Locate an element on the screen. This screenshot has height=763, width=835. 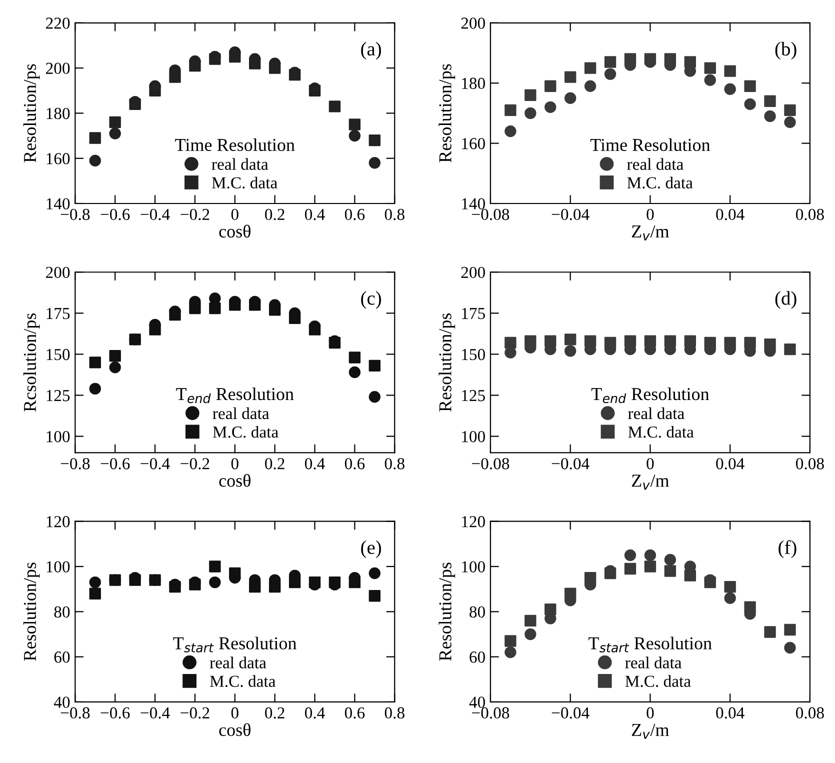
x-tick-label: −0.08 is located at coordinates (491, 214).